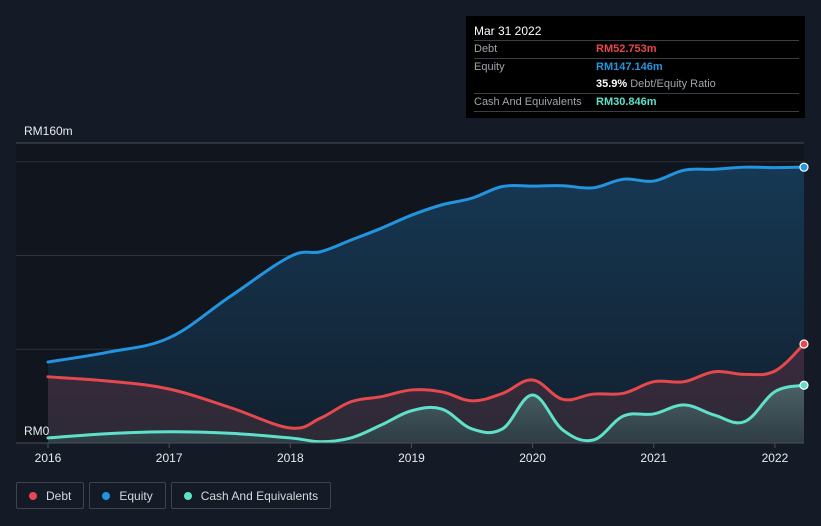 The width and height of the screenshot is (821, 526). I want to click on cash-and-equivalents-endpoint, so click(804, 385).